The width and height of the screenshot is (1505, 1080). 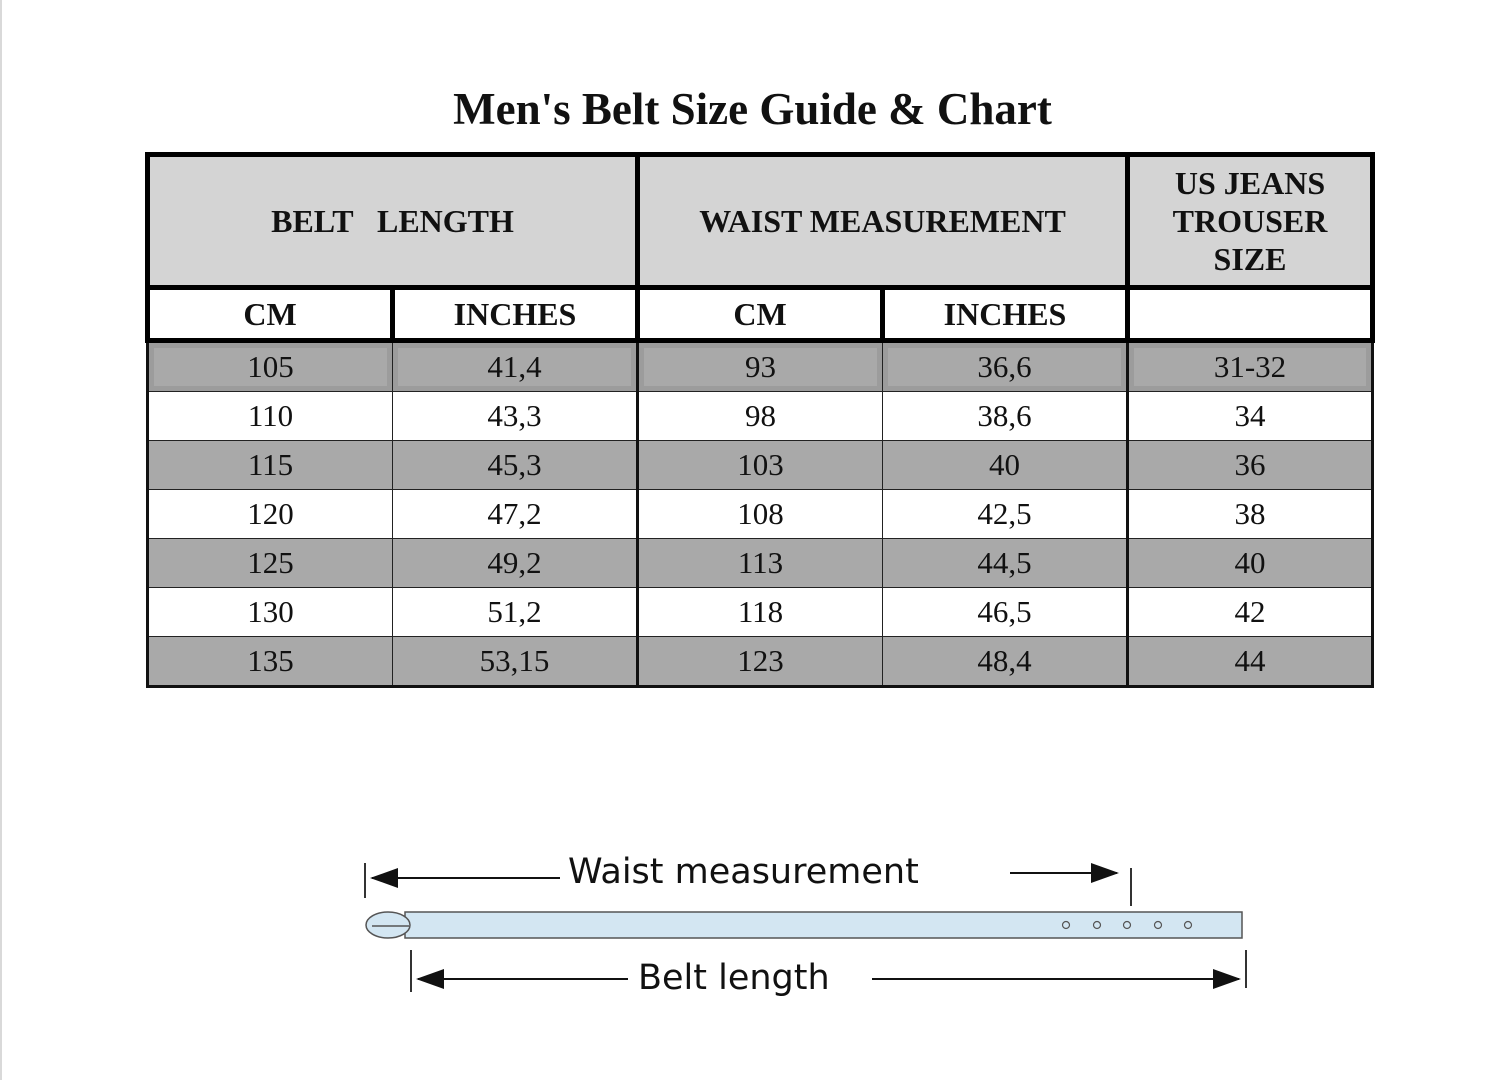 What do you see at coordinates (1005, 662) in the screenshot?
I see `cell-waist-inches: 48,4` at bounding box center [1005, 662].